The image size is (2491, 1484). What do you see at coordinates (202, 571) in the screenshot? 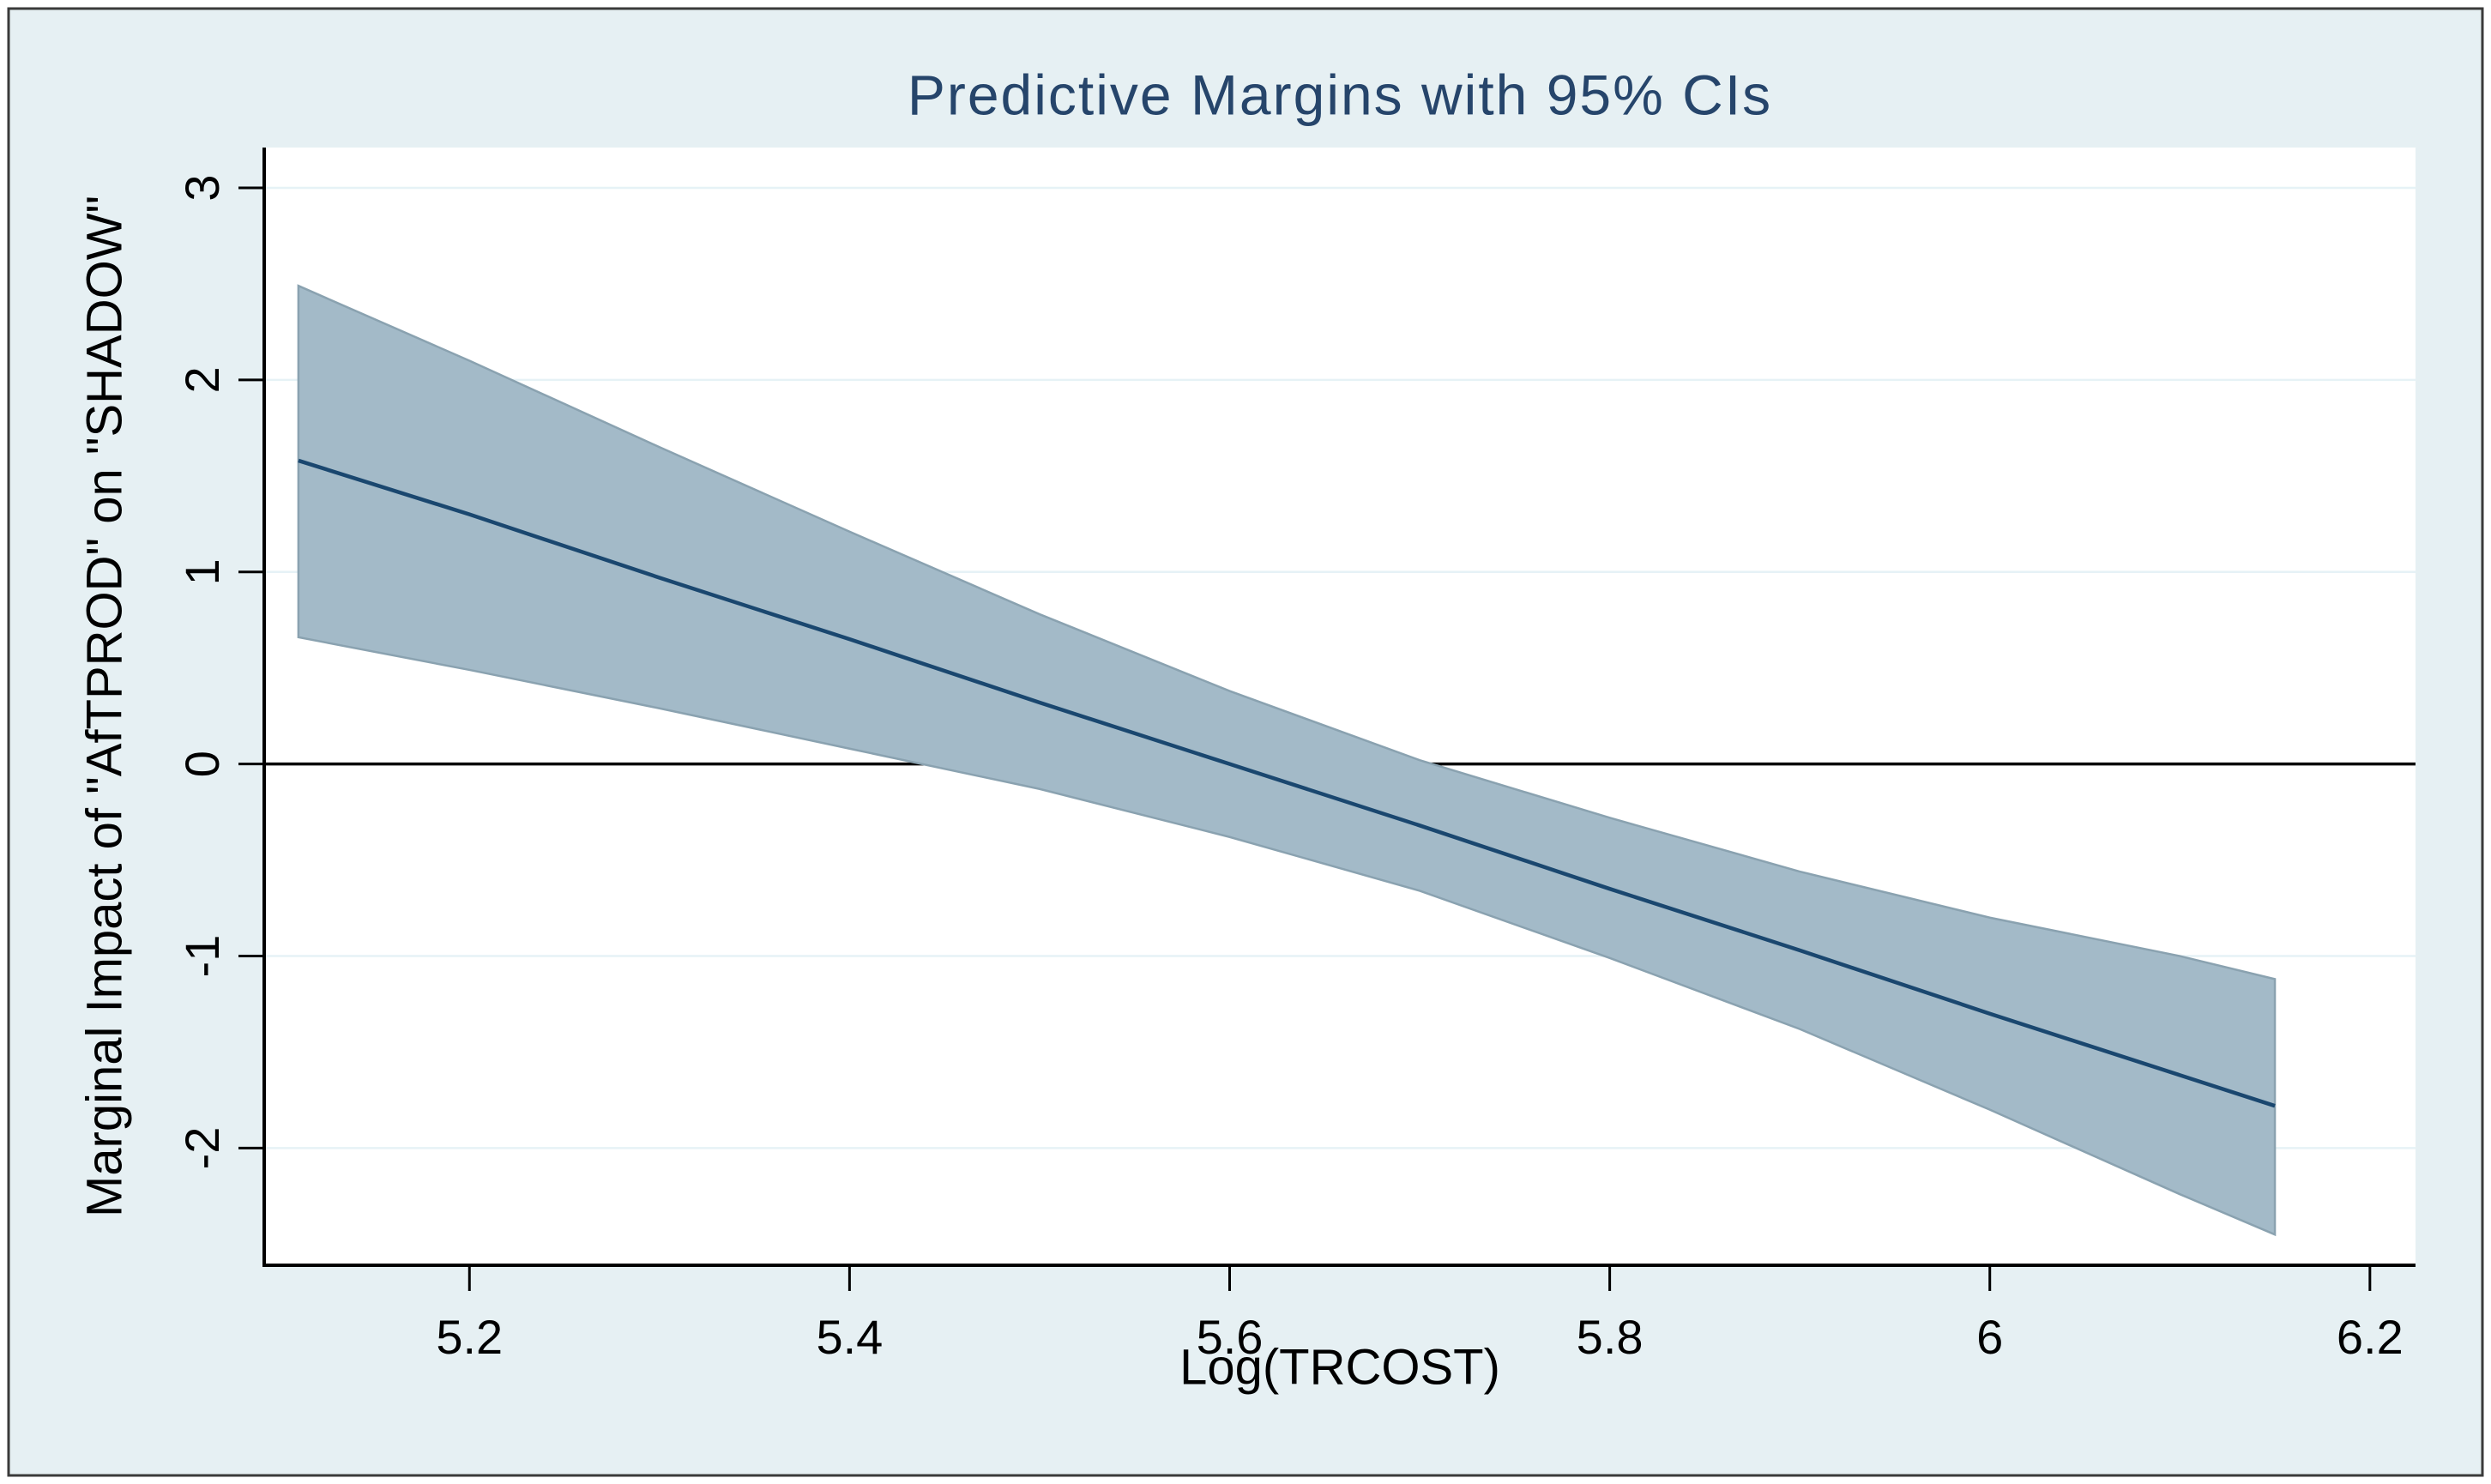
I see `y-tick-label: 1` at bounding box center [202, 571].